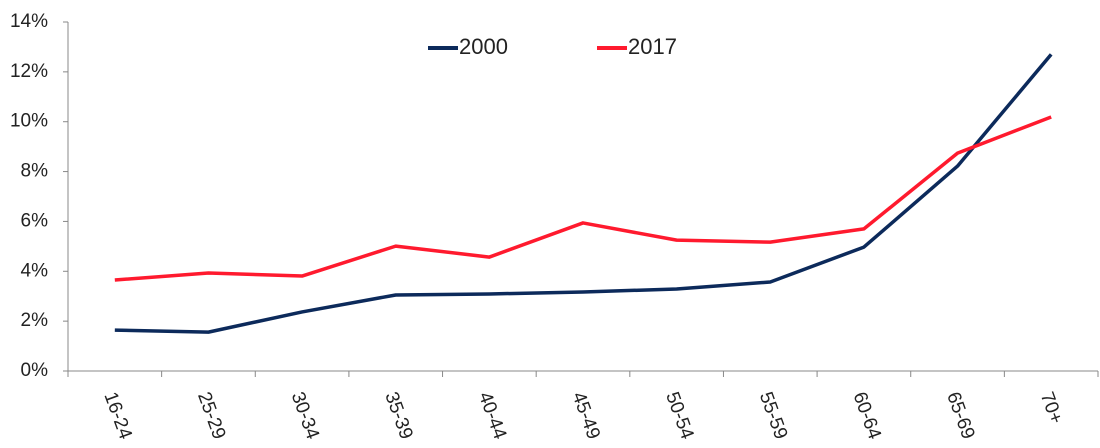  I want to click on x-tick-label: 40-44, so click(492, 415).